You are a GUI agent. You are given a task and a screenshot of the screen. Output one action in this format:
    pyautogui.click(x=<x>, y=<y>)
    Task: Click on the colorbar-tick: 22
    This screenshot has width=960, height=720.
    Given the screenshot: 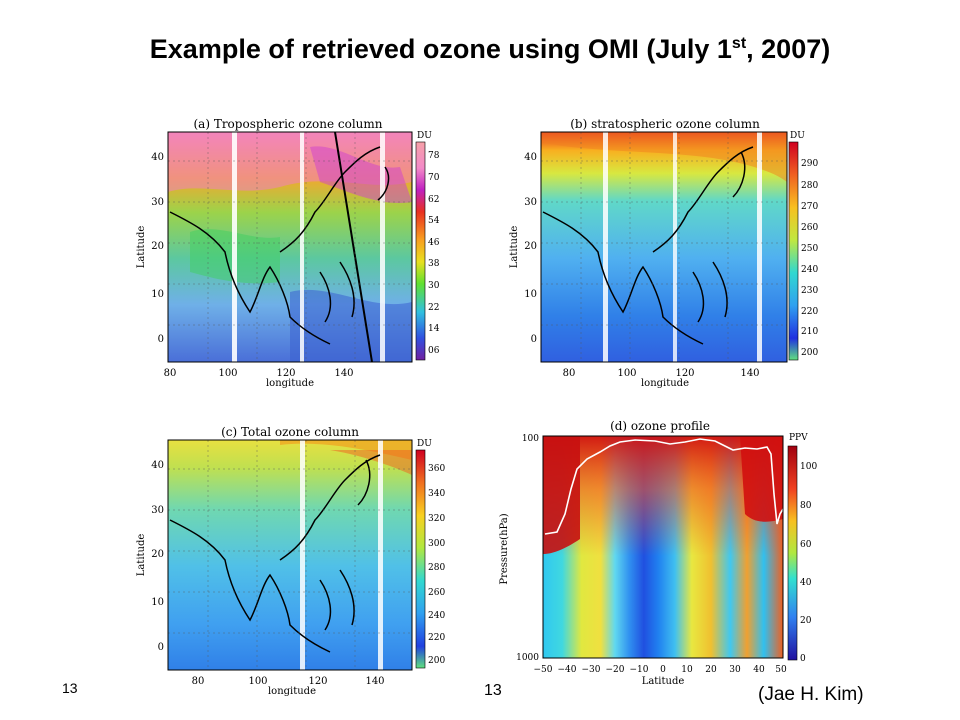 What is the action you would take?
    pyautogui.click(x=433, y=308)
    